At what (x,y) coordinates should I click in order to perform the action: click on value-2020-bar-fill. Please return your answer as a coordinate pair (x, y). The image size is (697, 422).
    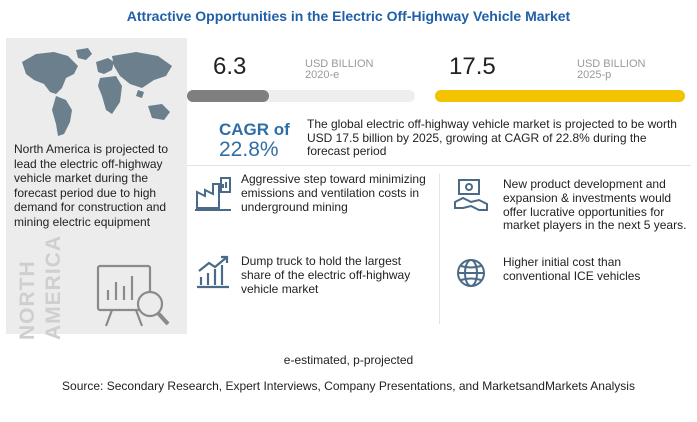
    Looking at the image, I should click on (228, 96).